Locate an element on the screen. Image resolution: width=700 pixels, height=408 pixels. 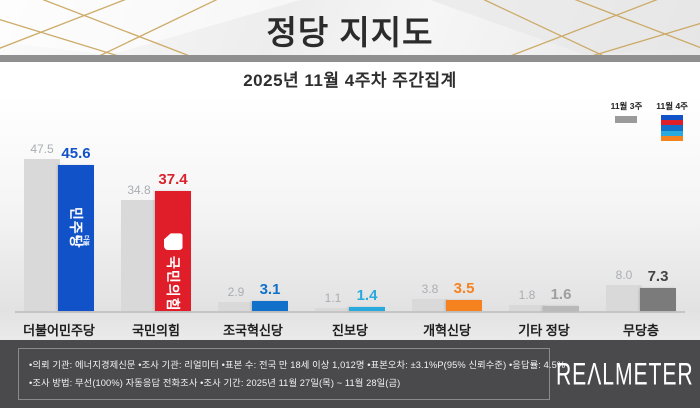
legend-label-prev: 11월 3주 is located at coordinates (626, 106).